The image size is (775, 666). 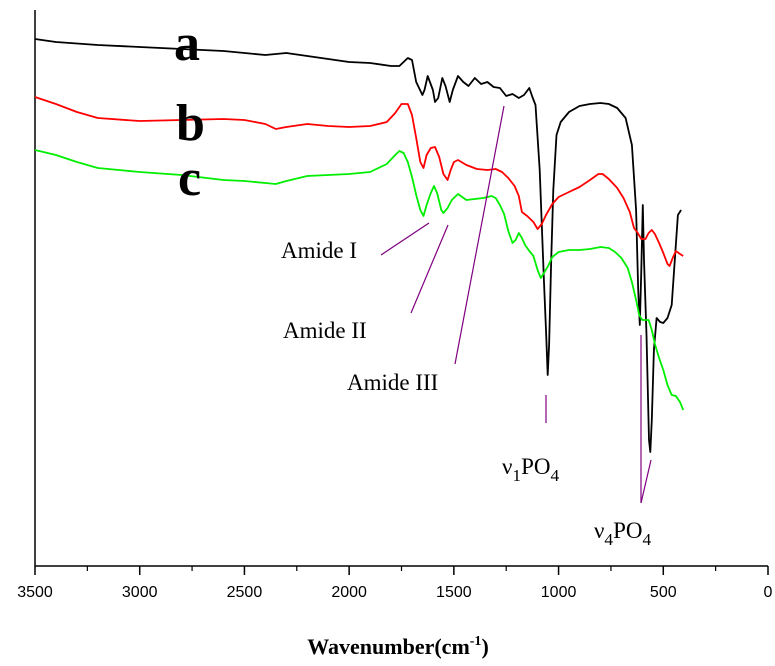 I want to click on annotation-label: ν4PO4, so click(x=623, y=533).